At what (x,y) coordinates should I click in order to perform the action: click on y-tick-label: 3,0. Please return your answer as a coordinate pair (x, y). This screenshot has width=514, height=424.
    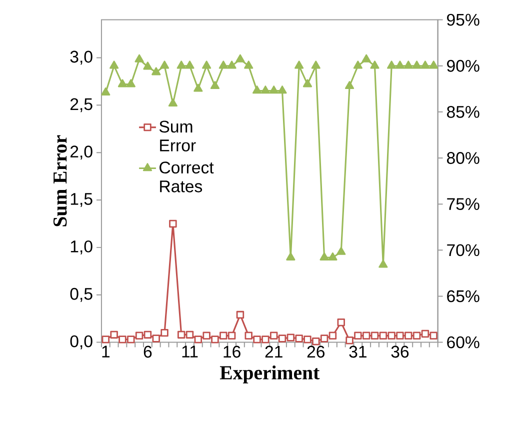
    Looking at the image, I should click on (81, 57).